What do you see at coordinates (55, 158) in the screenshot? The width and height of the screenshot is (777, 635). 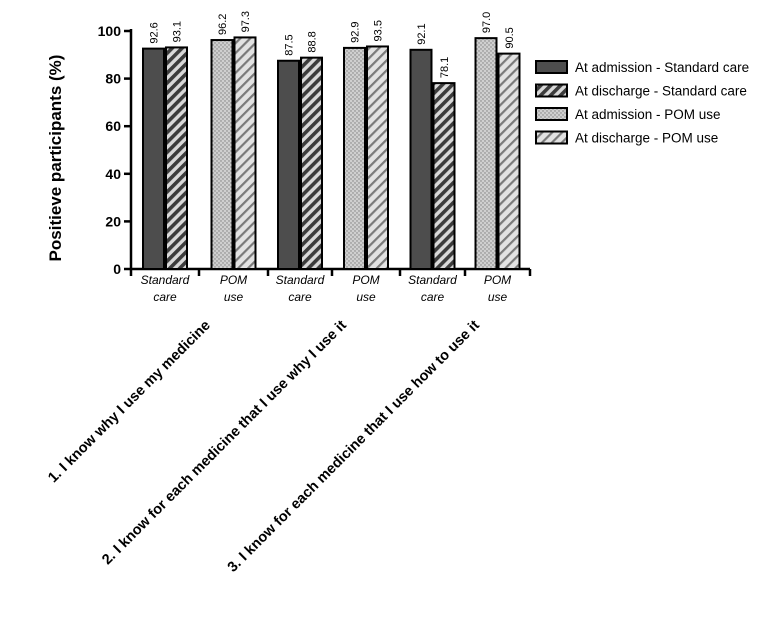 I see `y-axis-title: Positieve participants (%)` at bounding box center [55, 158].